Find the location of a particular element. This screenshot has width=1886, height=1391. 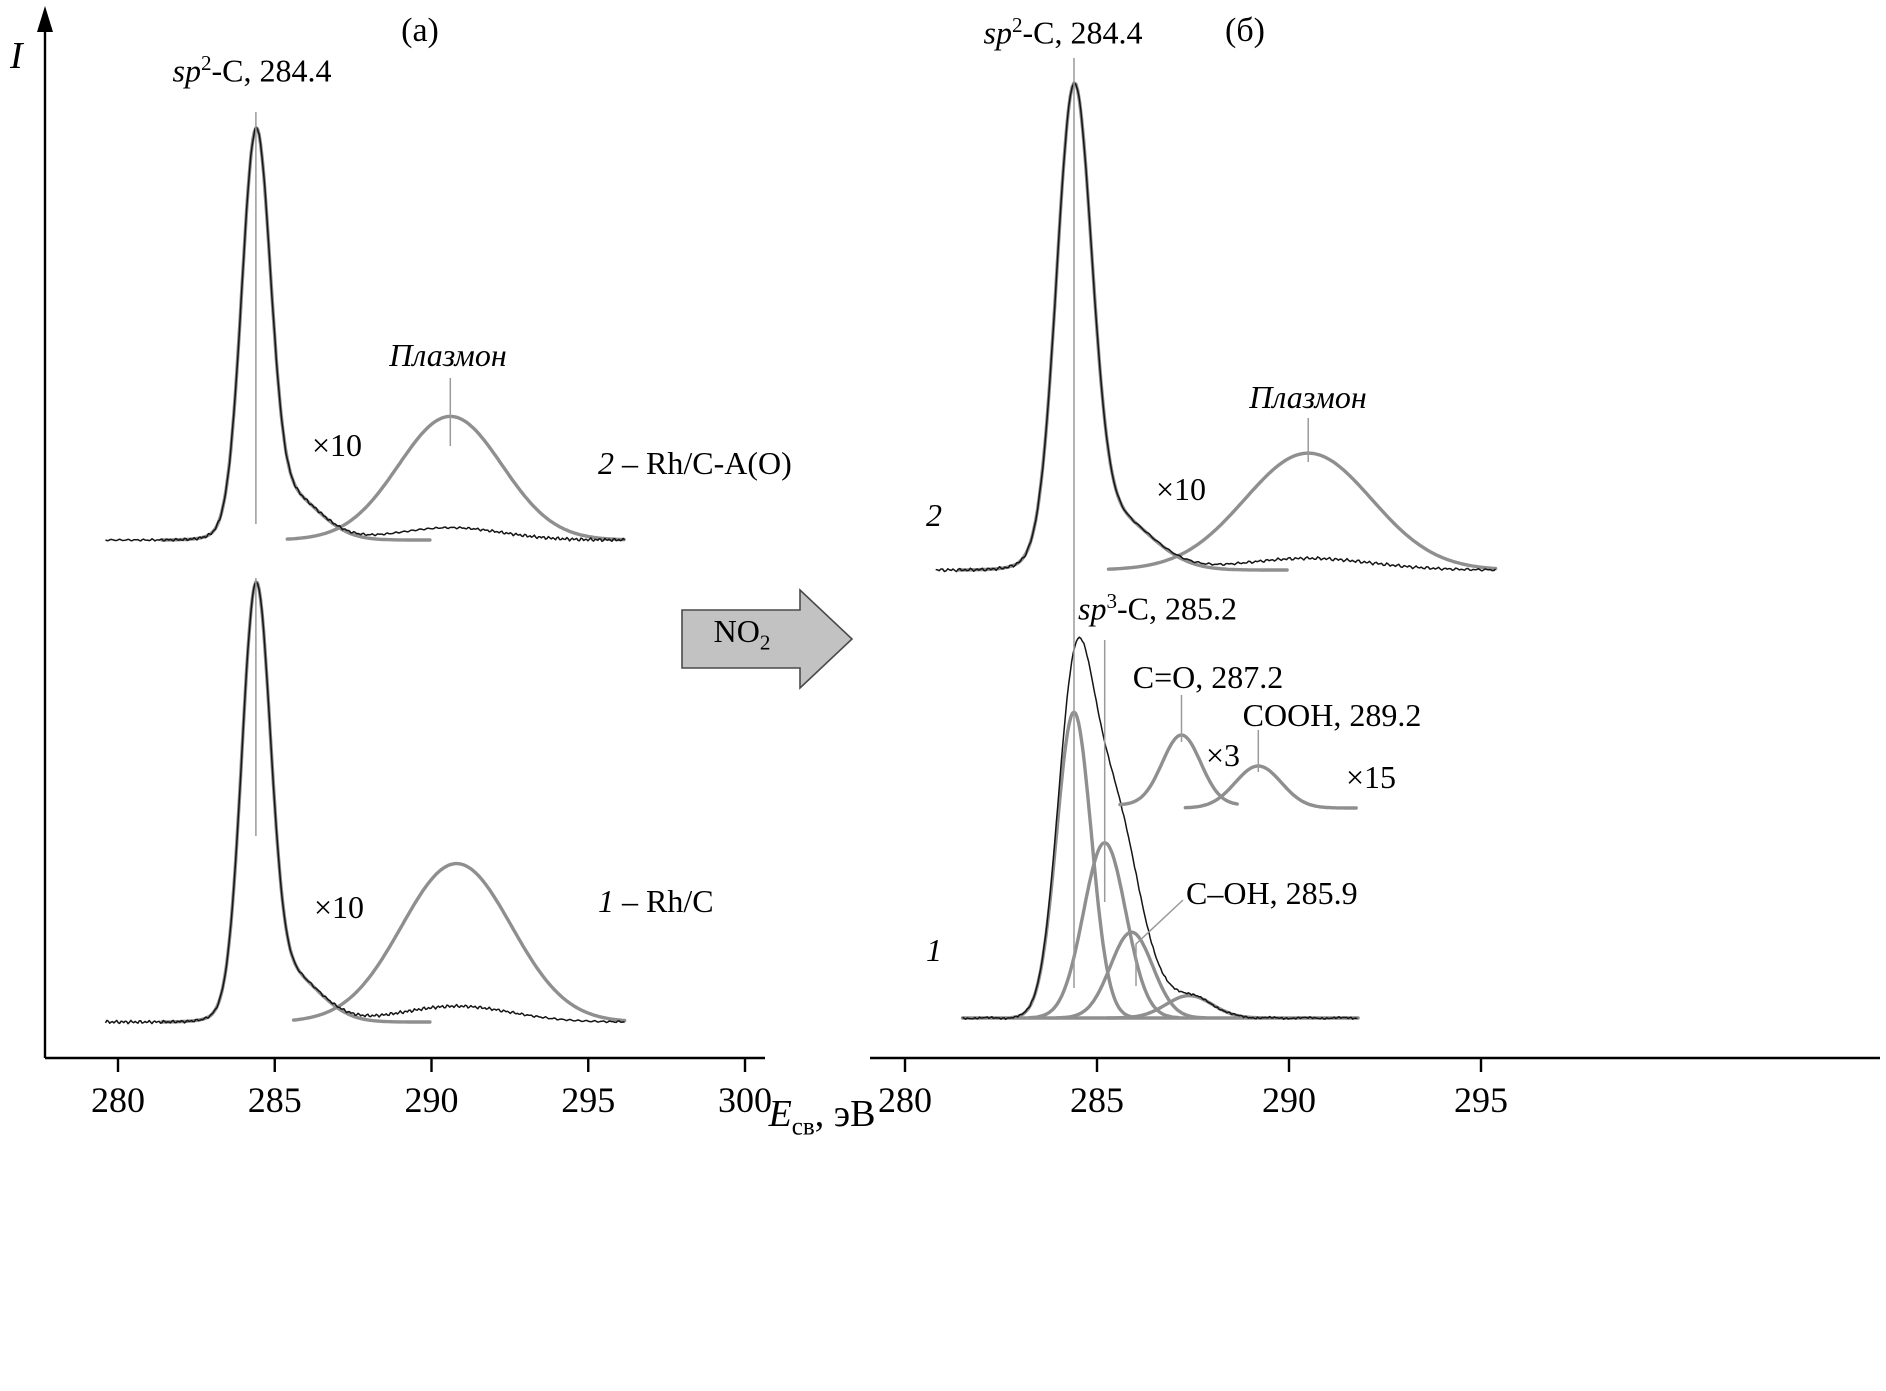

panel-b-title: (б) is located at coordinates (1245, 30).